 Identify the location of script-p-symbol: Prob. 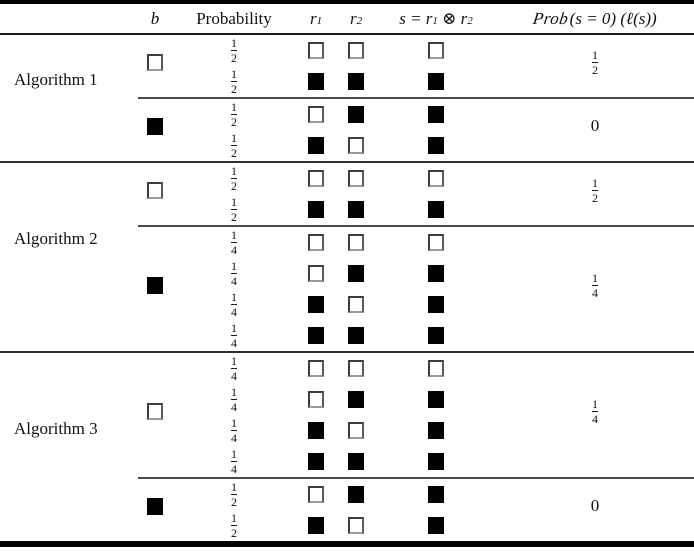
(551, 18).